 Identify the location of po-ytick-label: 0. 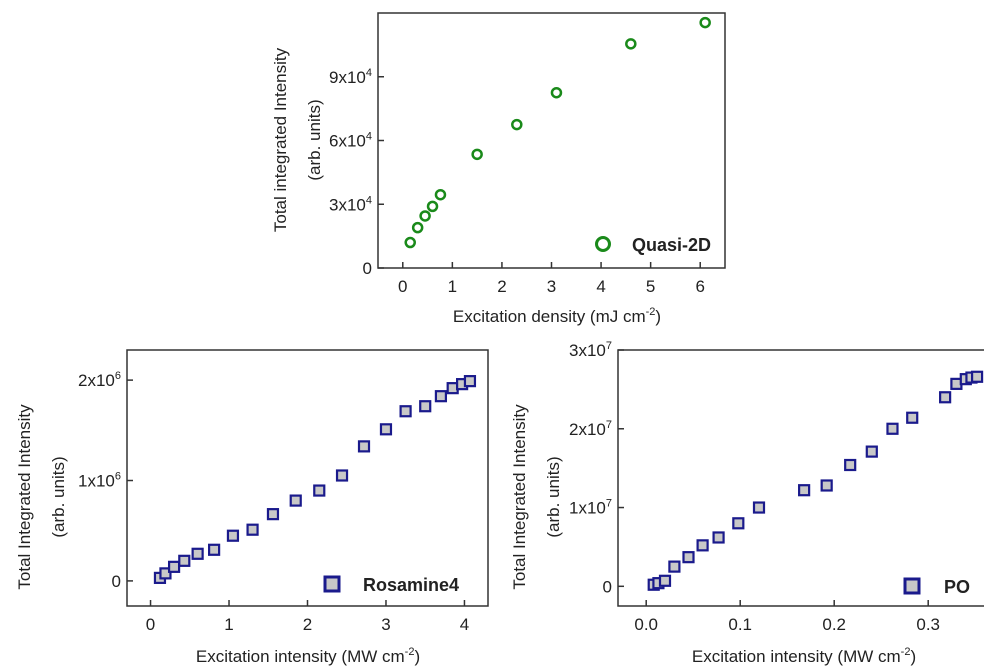
(607, 586).